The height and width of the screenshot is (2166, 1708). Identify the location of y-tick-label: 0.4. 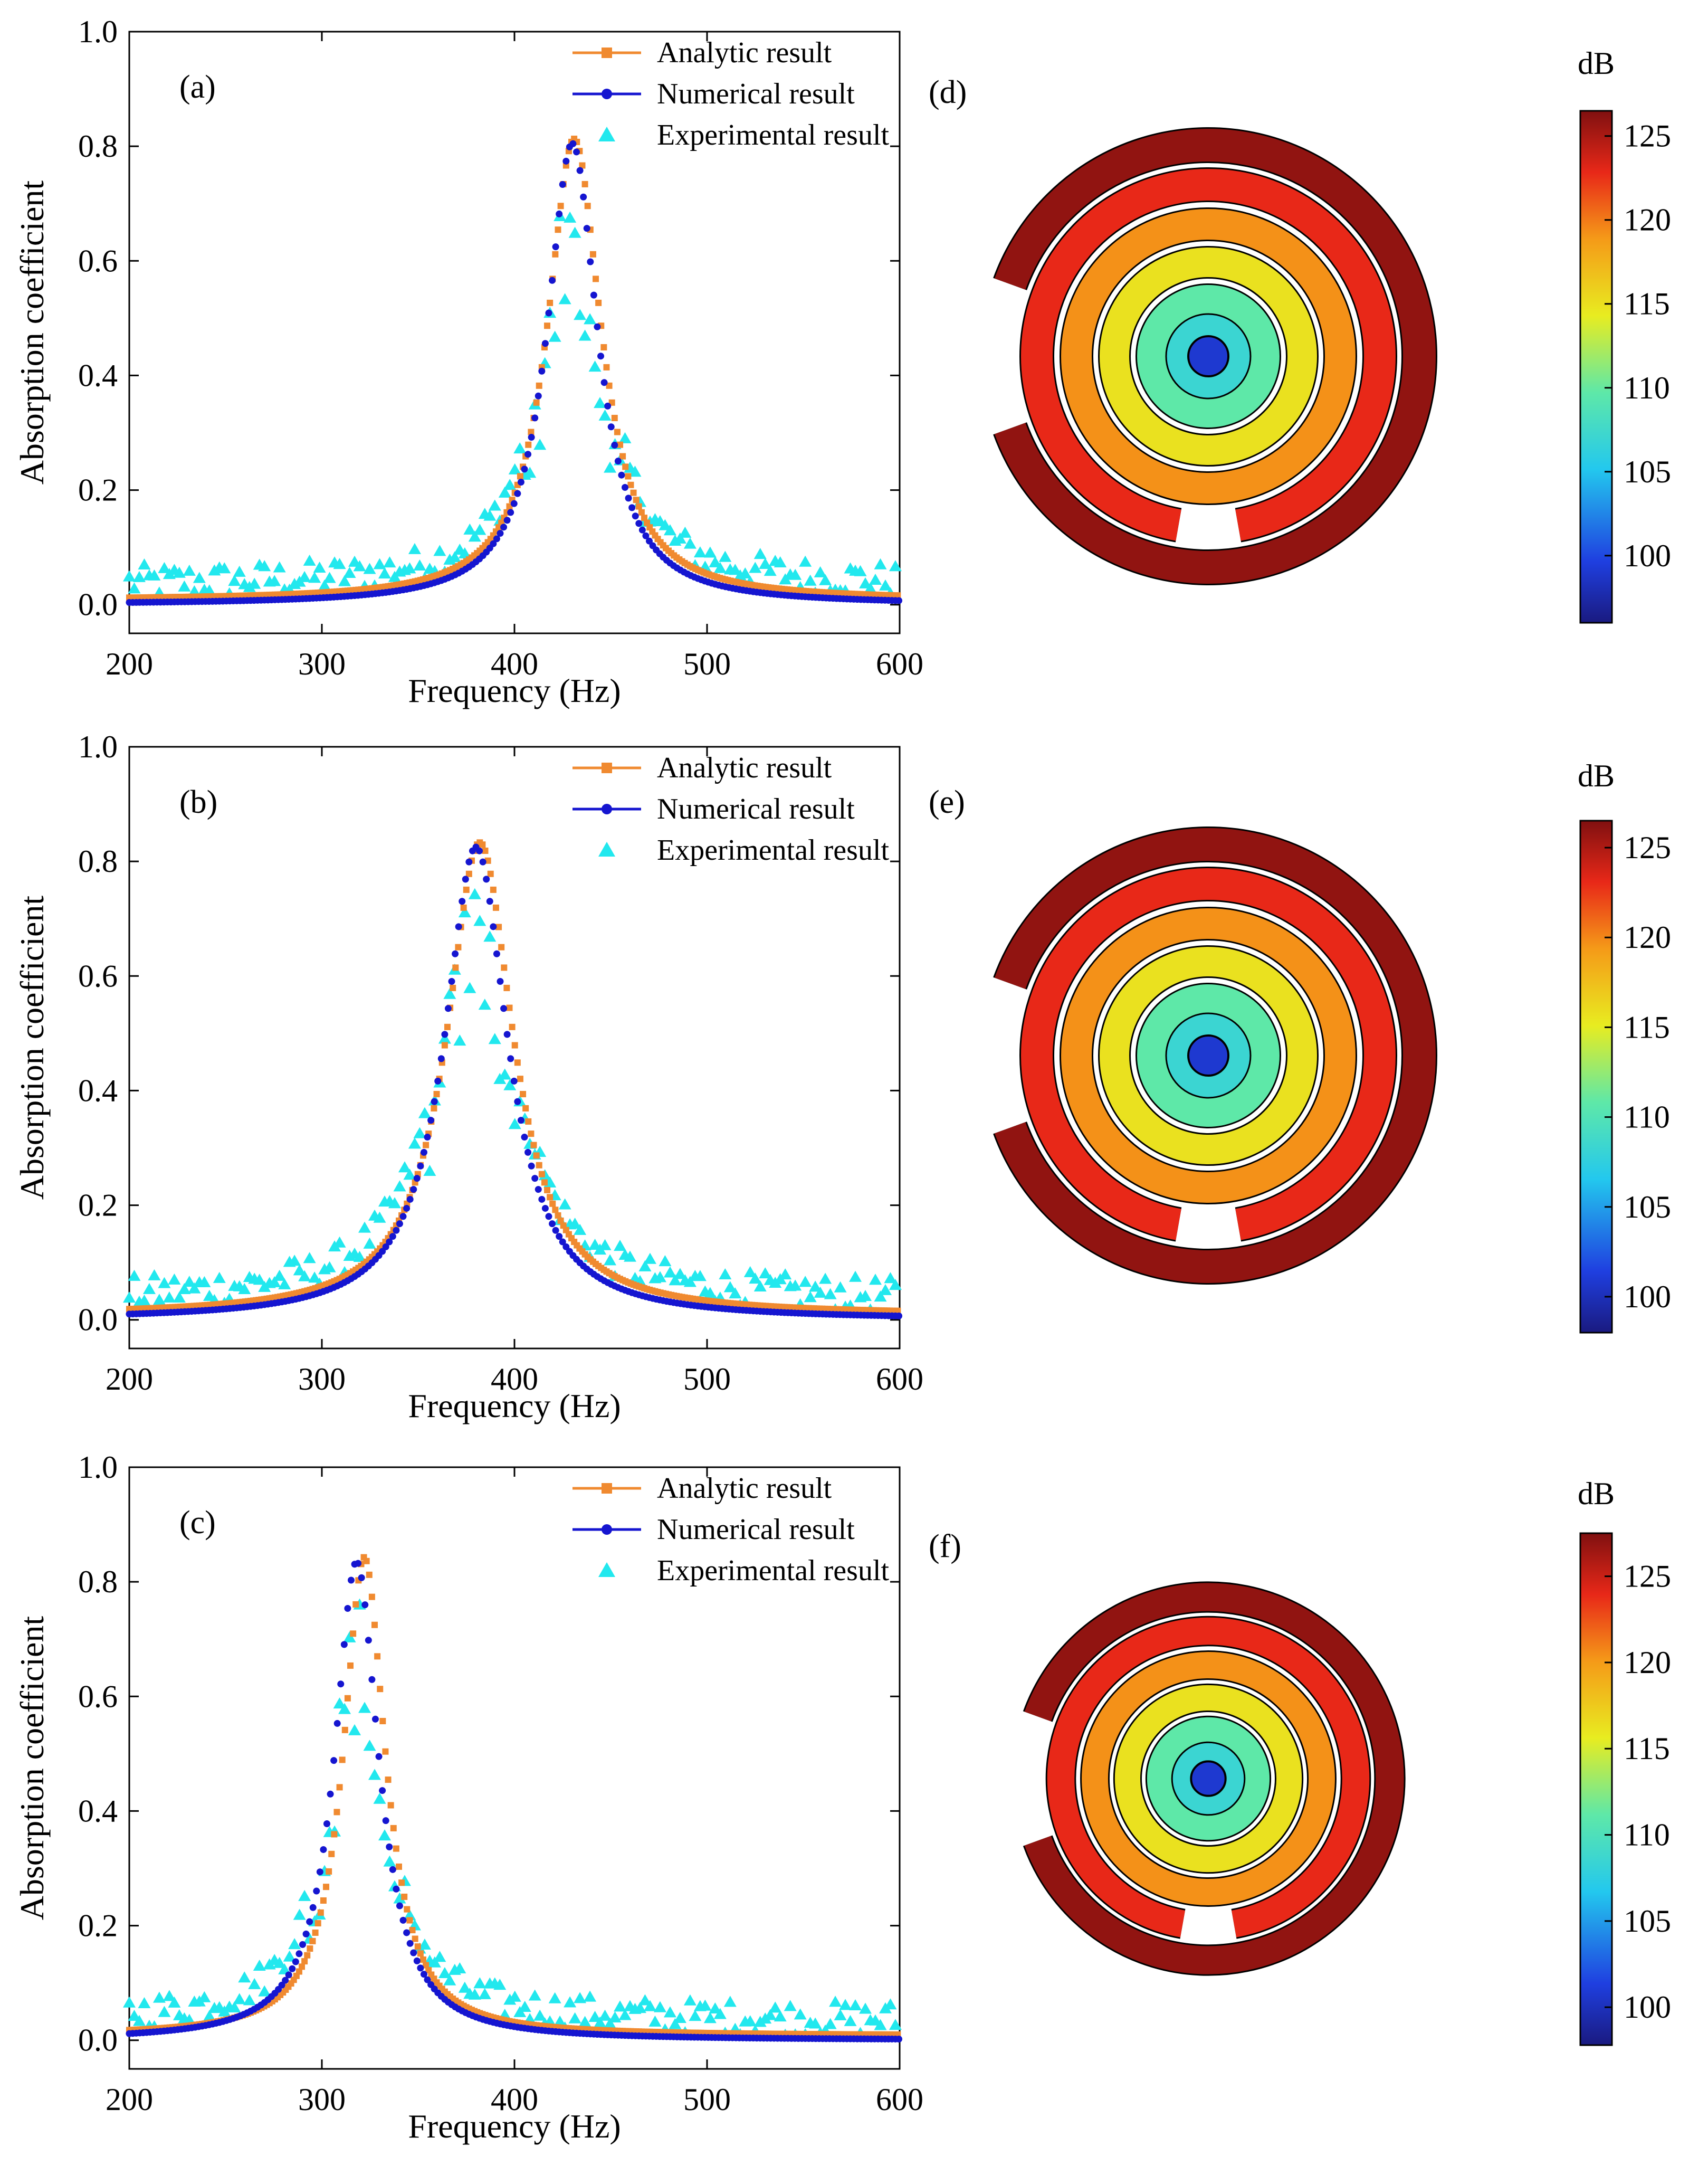
(98, 1810).